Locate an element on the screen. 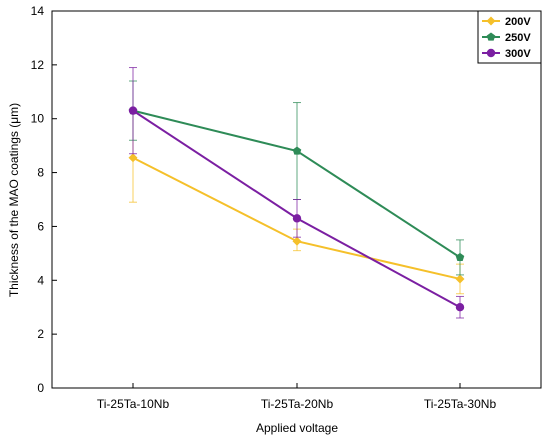 This screenshot has height=440, width=550. y-axis: 0 2 4 6 8 10 12 14 is located at coordinates (44, 199).